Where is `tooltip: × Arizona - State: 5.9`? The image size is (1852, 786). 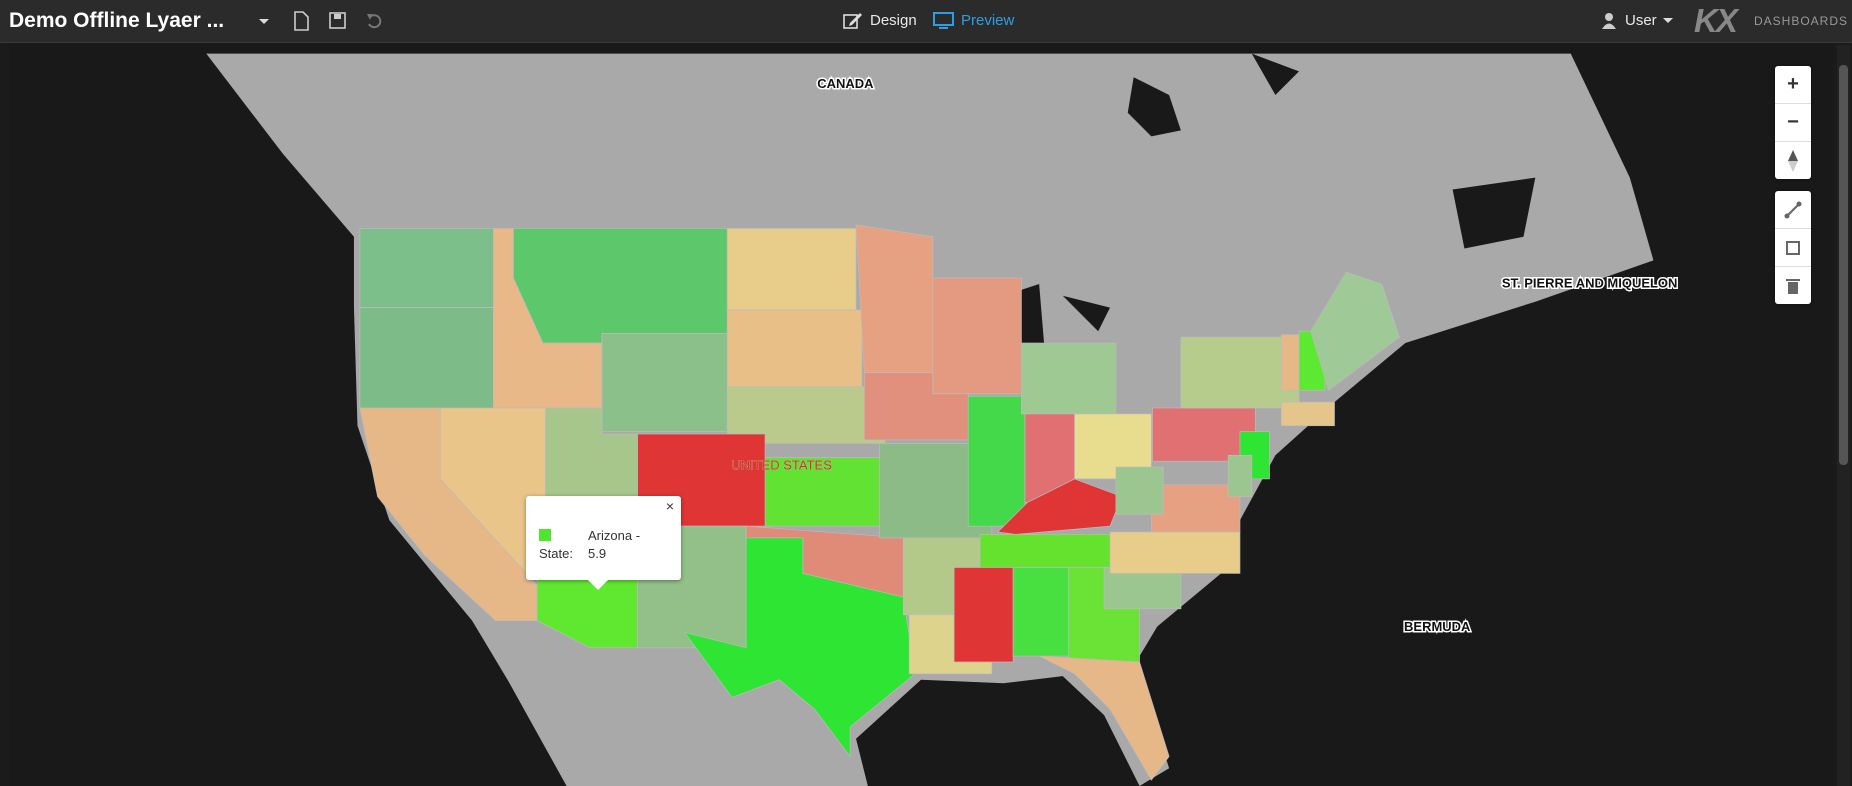 tooltip: × Arizona - State: 5.9 is located at coordinates (603, 543).